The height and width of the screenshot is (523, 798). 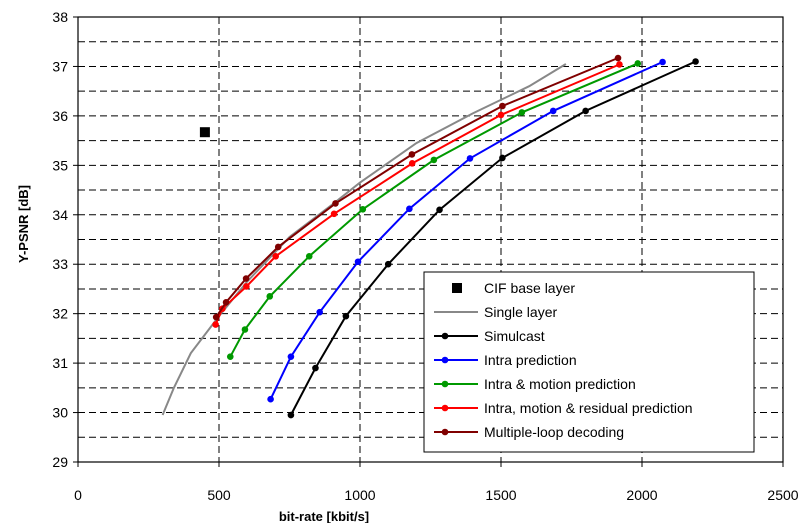 What do you see at coordinates (500, 495) in the screenshot?
I see `x-tick-label: 1500` at bounding box center [500, 495].